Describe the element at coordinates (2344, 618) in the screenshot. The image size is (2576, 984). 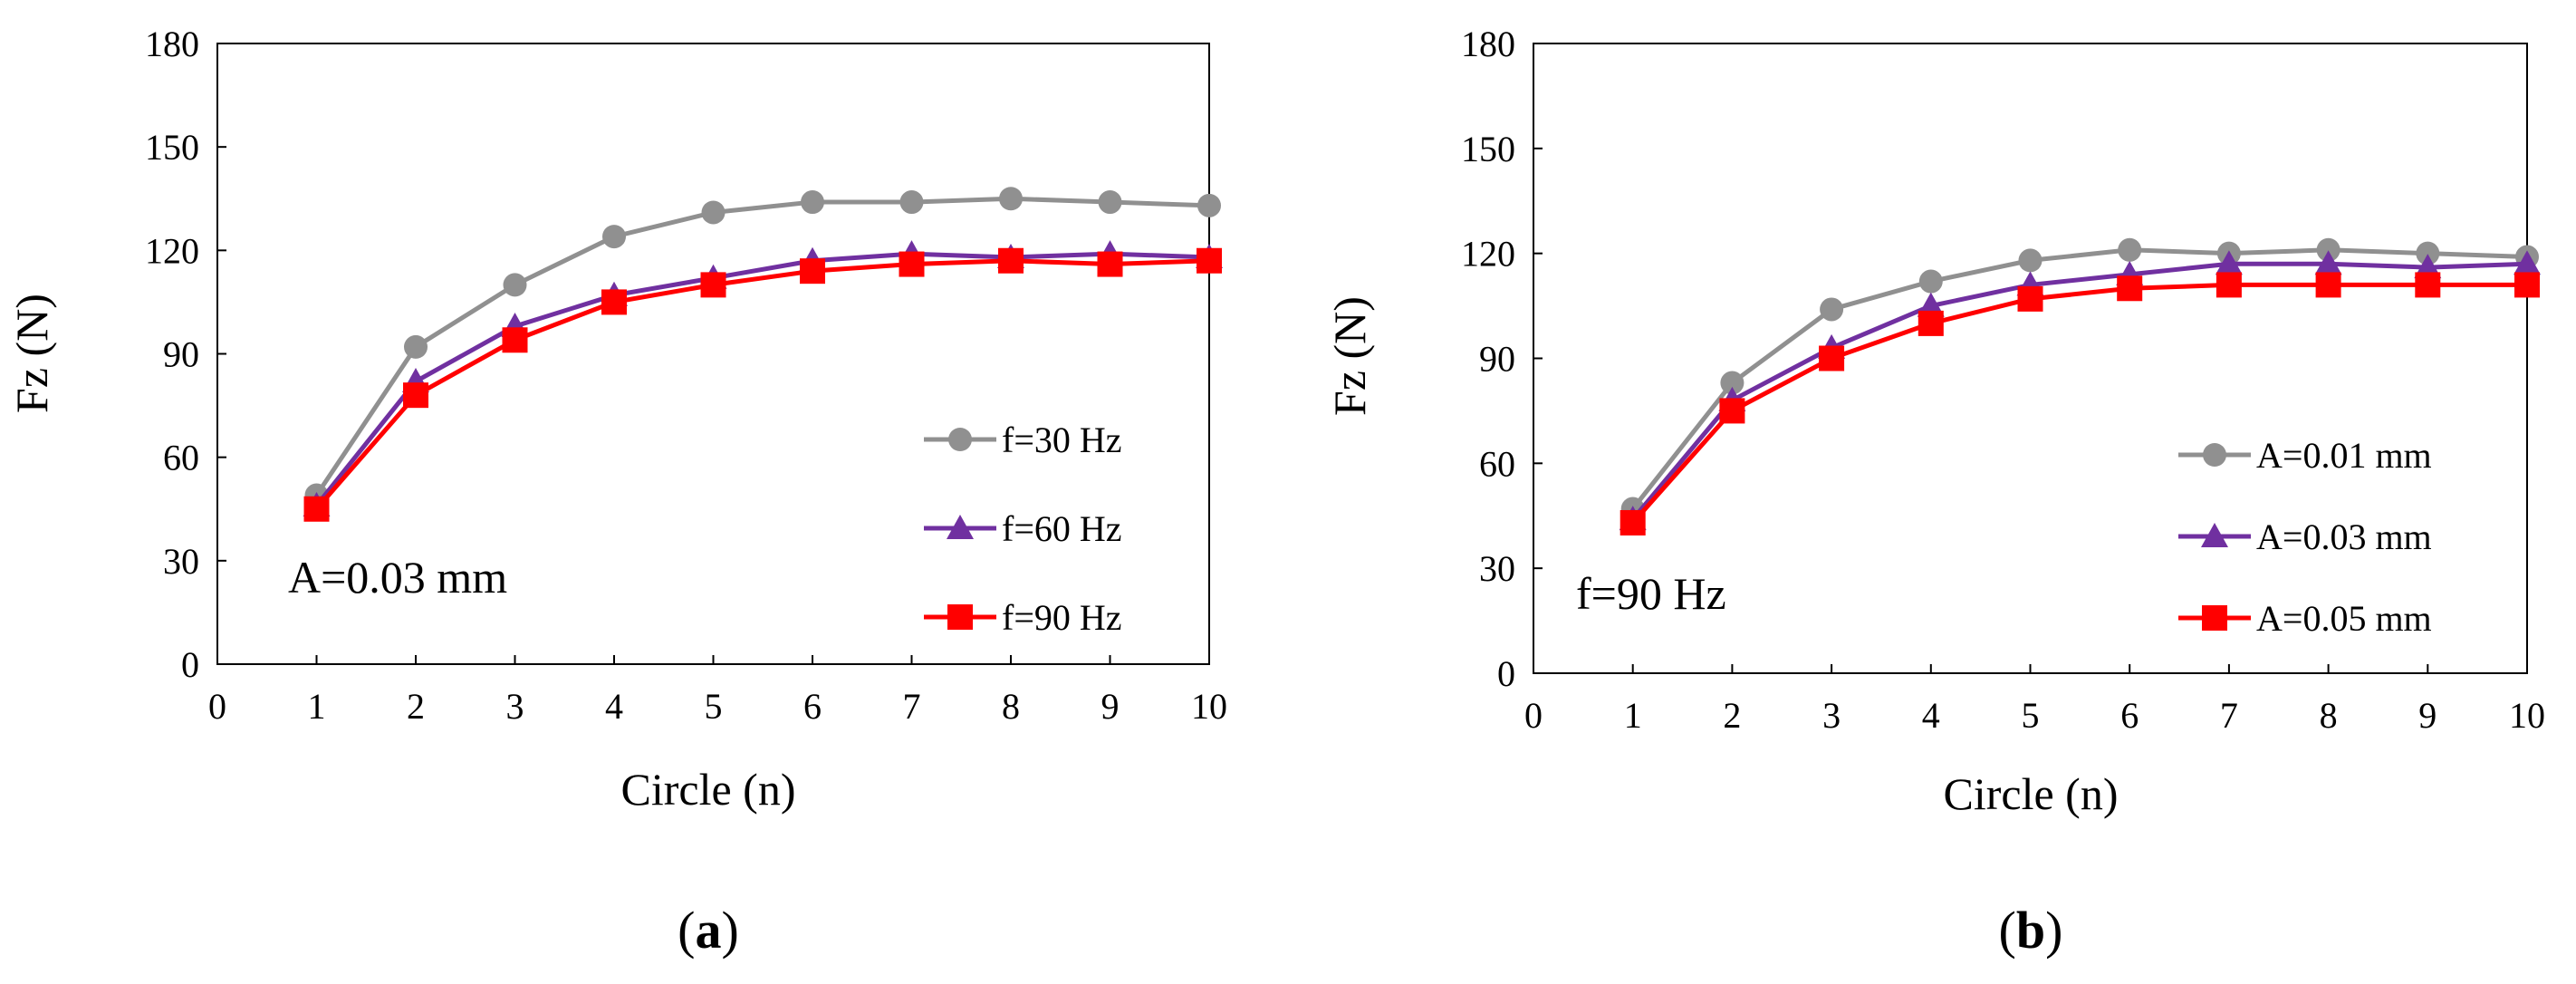
I see `legend-label: A=0.05 mm` at that location.